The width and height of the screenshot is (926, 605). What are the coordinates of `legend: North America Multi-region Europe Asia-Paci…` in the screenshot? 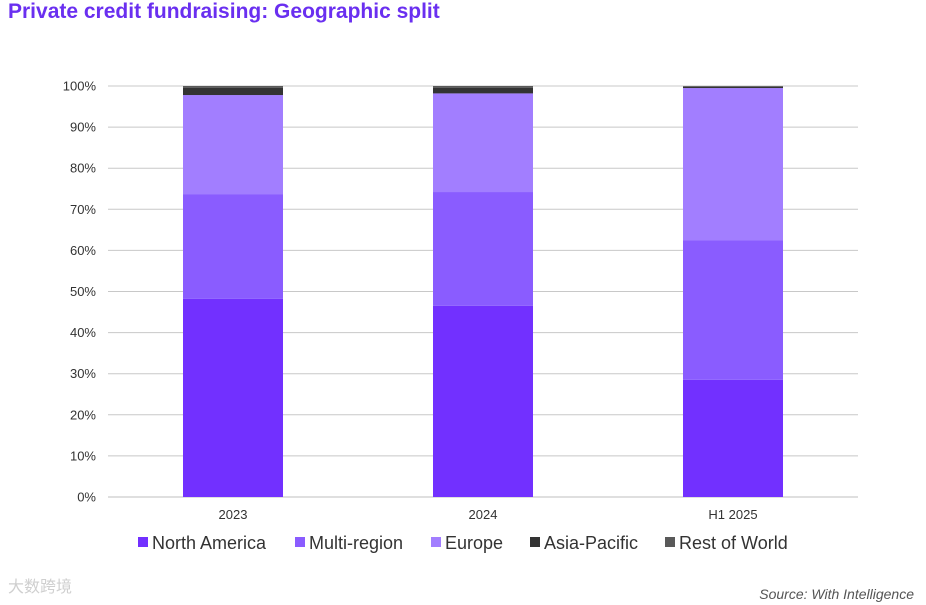 It's located at (463, 543).